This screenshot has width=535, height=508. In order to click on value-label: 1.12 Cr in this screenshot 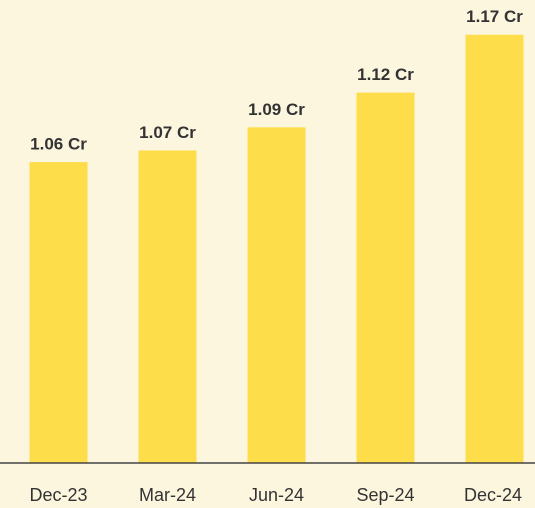, I will do `click(385, 74)`.